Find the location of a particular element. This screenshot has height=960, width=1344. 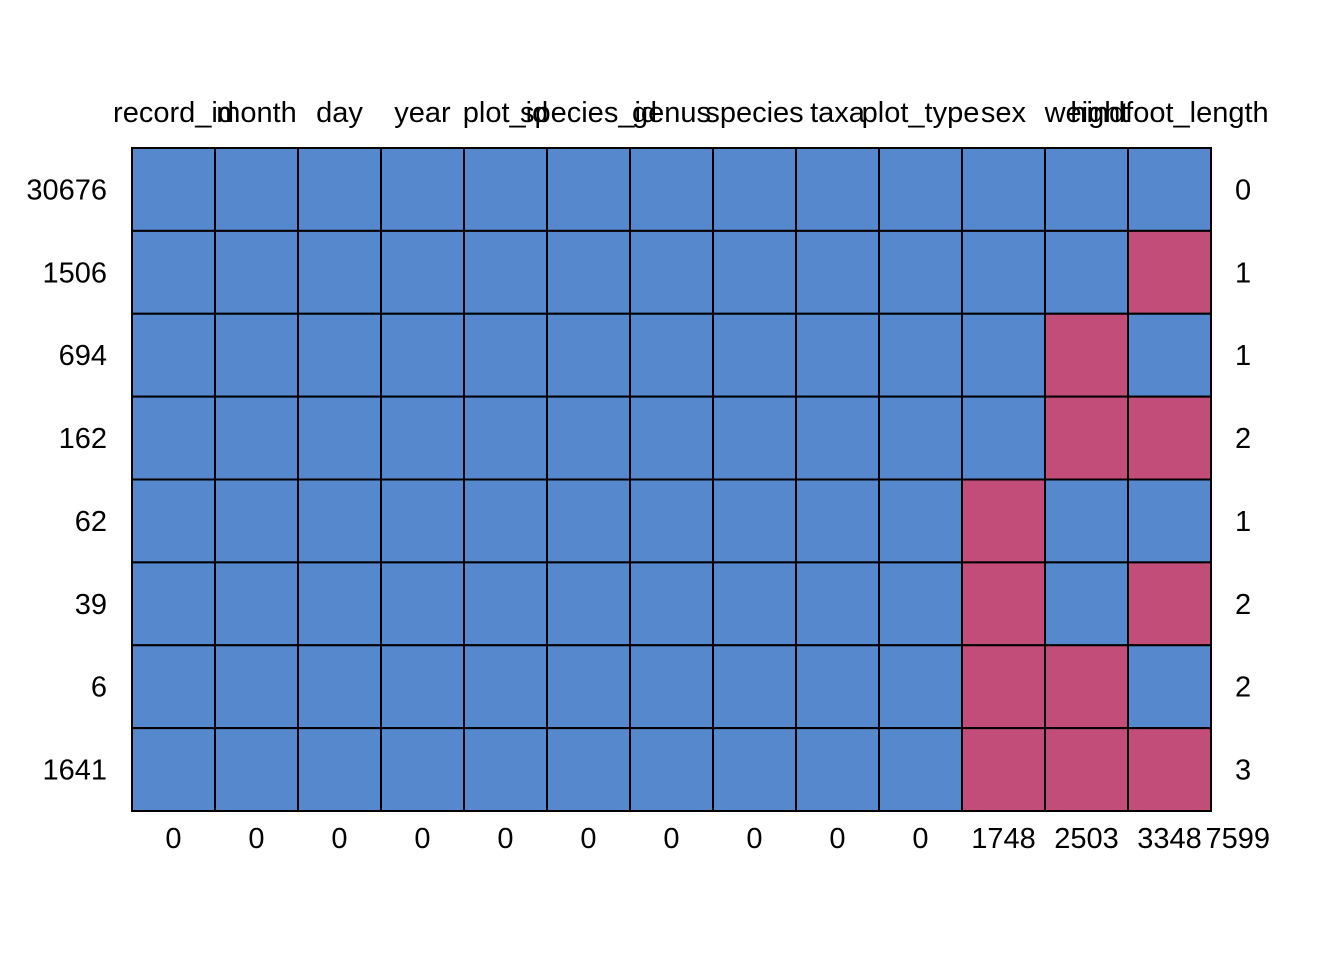

column-label-day: day is located at coordinates (339, 113).